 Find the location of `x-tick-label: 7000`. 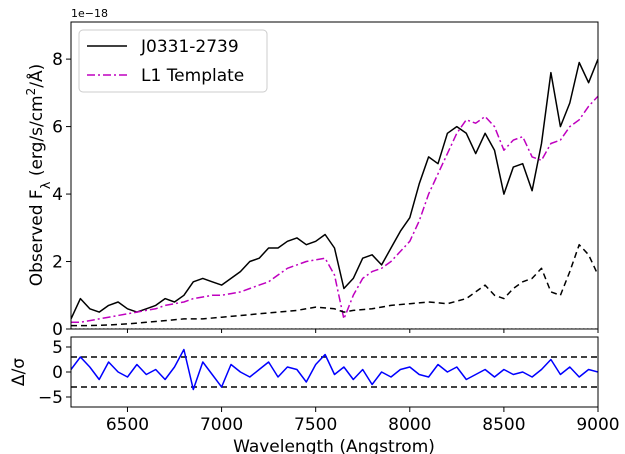

x-tick-label: 7000 is located at coordinates (221, 425).